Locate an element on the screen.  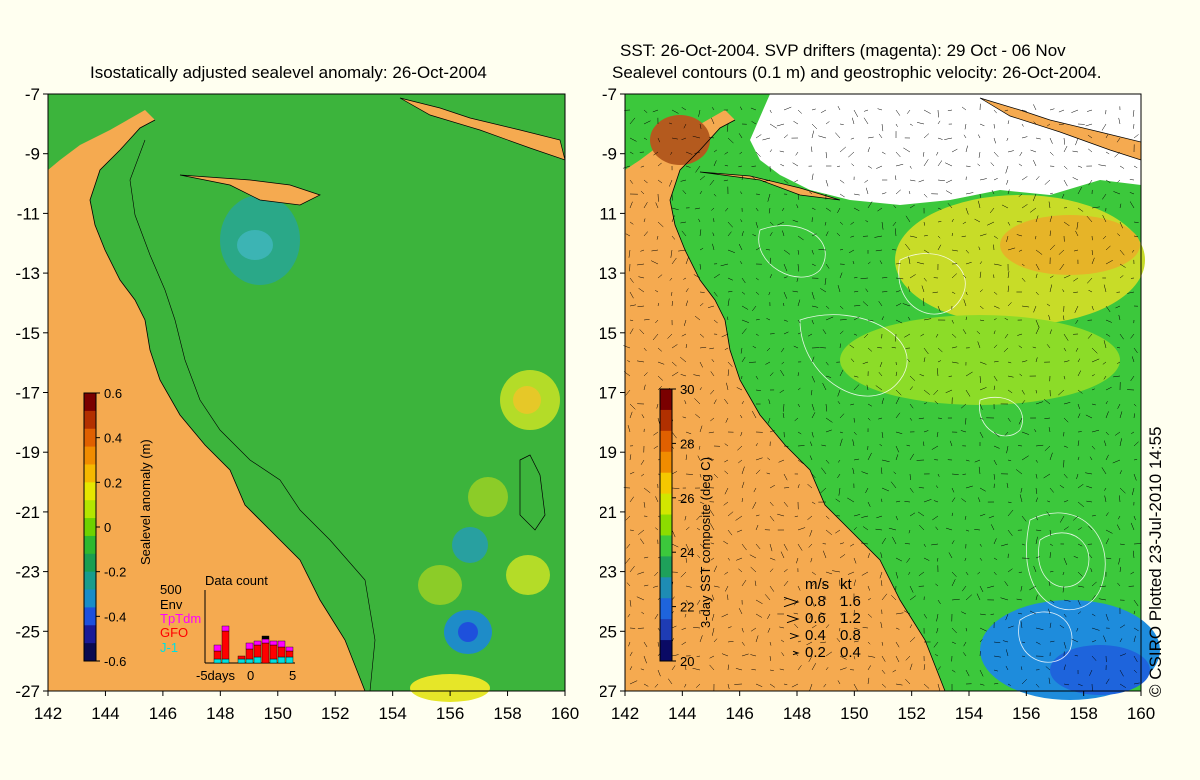
sealevel-colorbar: 0.6 0.4 0.2 0 -0.2 -0.4 -0.6 is located at coordinates (104, 527).